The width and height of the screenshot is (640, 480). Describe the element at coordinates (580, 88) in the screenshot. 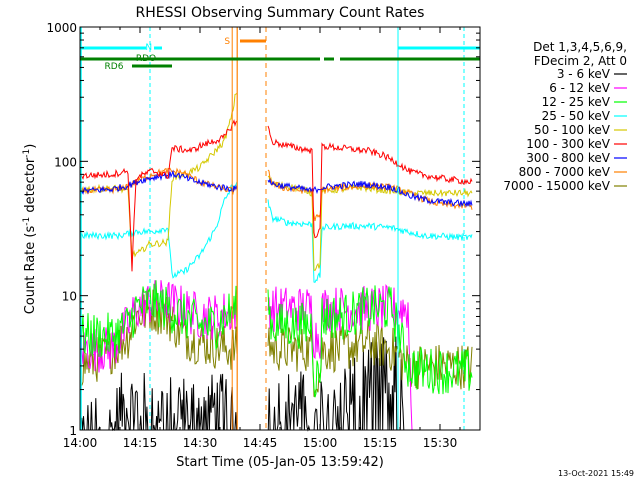

I see `legend-entry-label: 6 - 12 keV` at that location.